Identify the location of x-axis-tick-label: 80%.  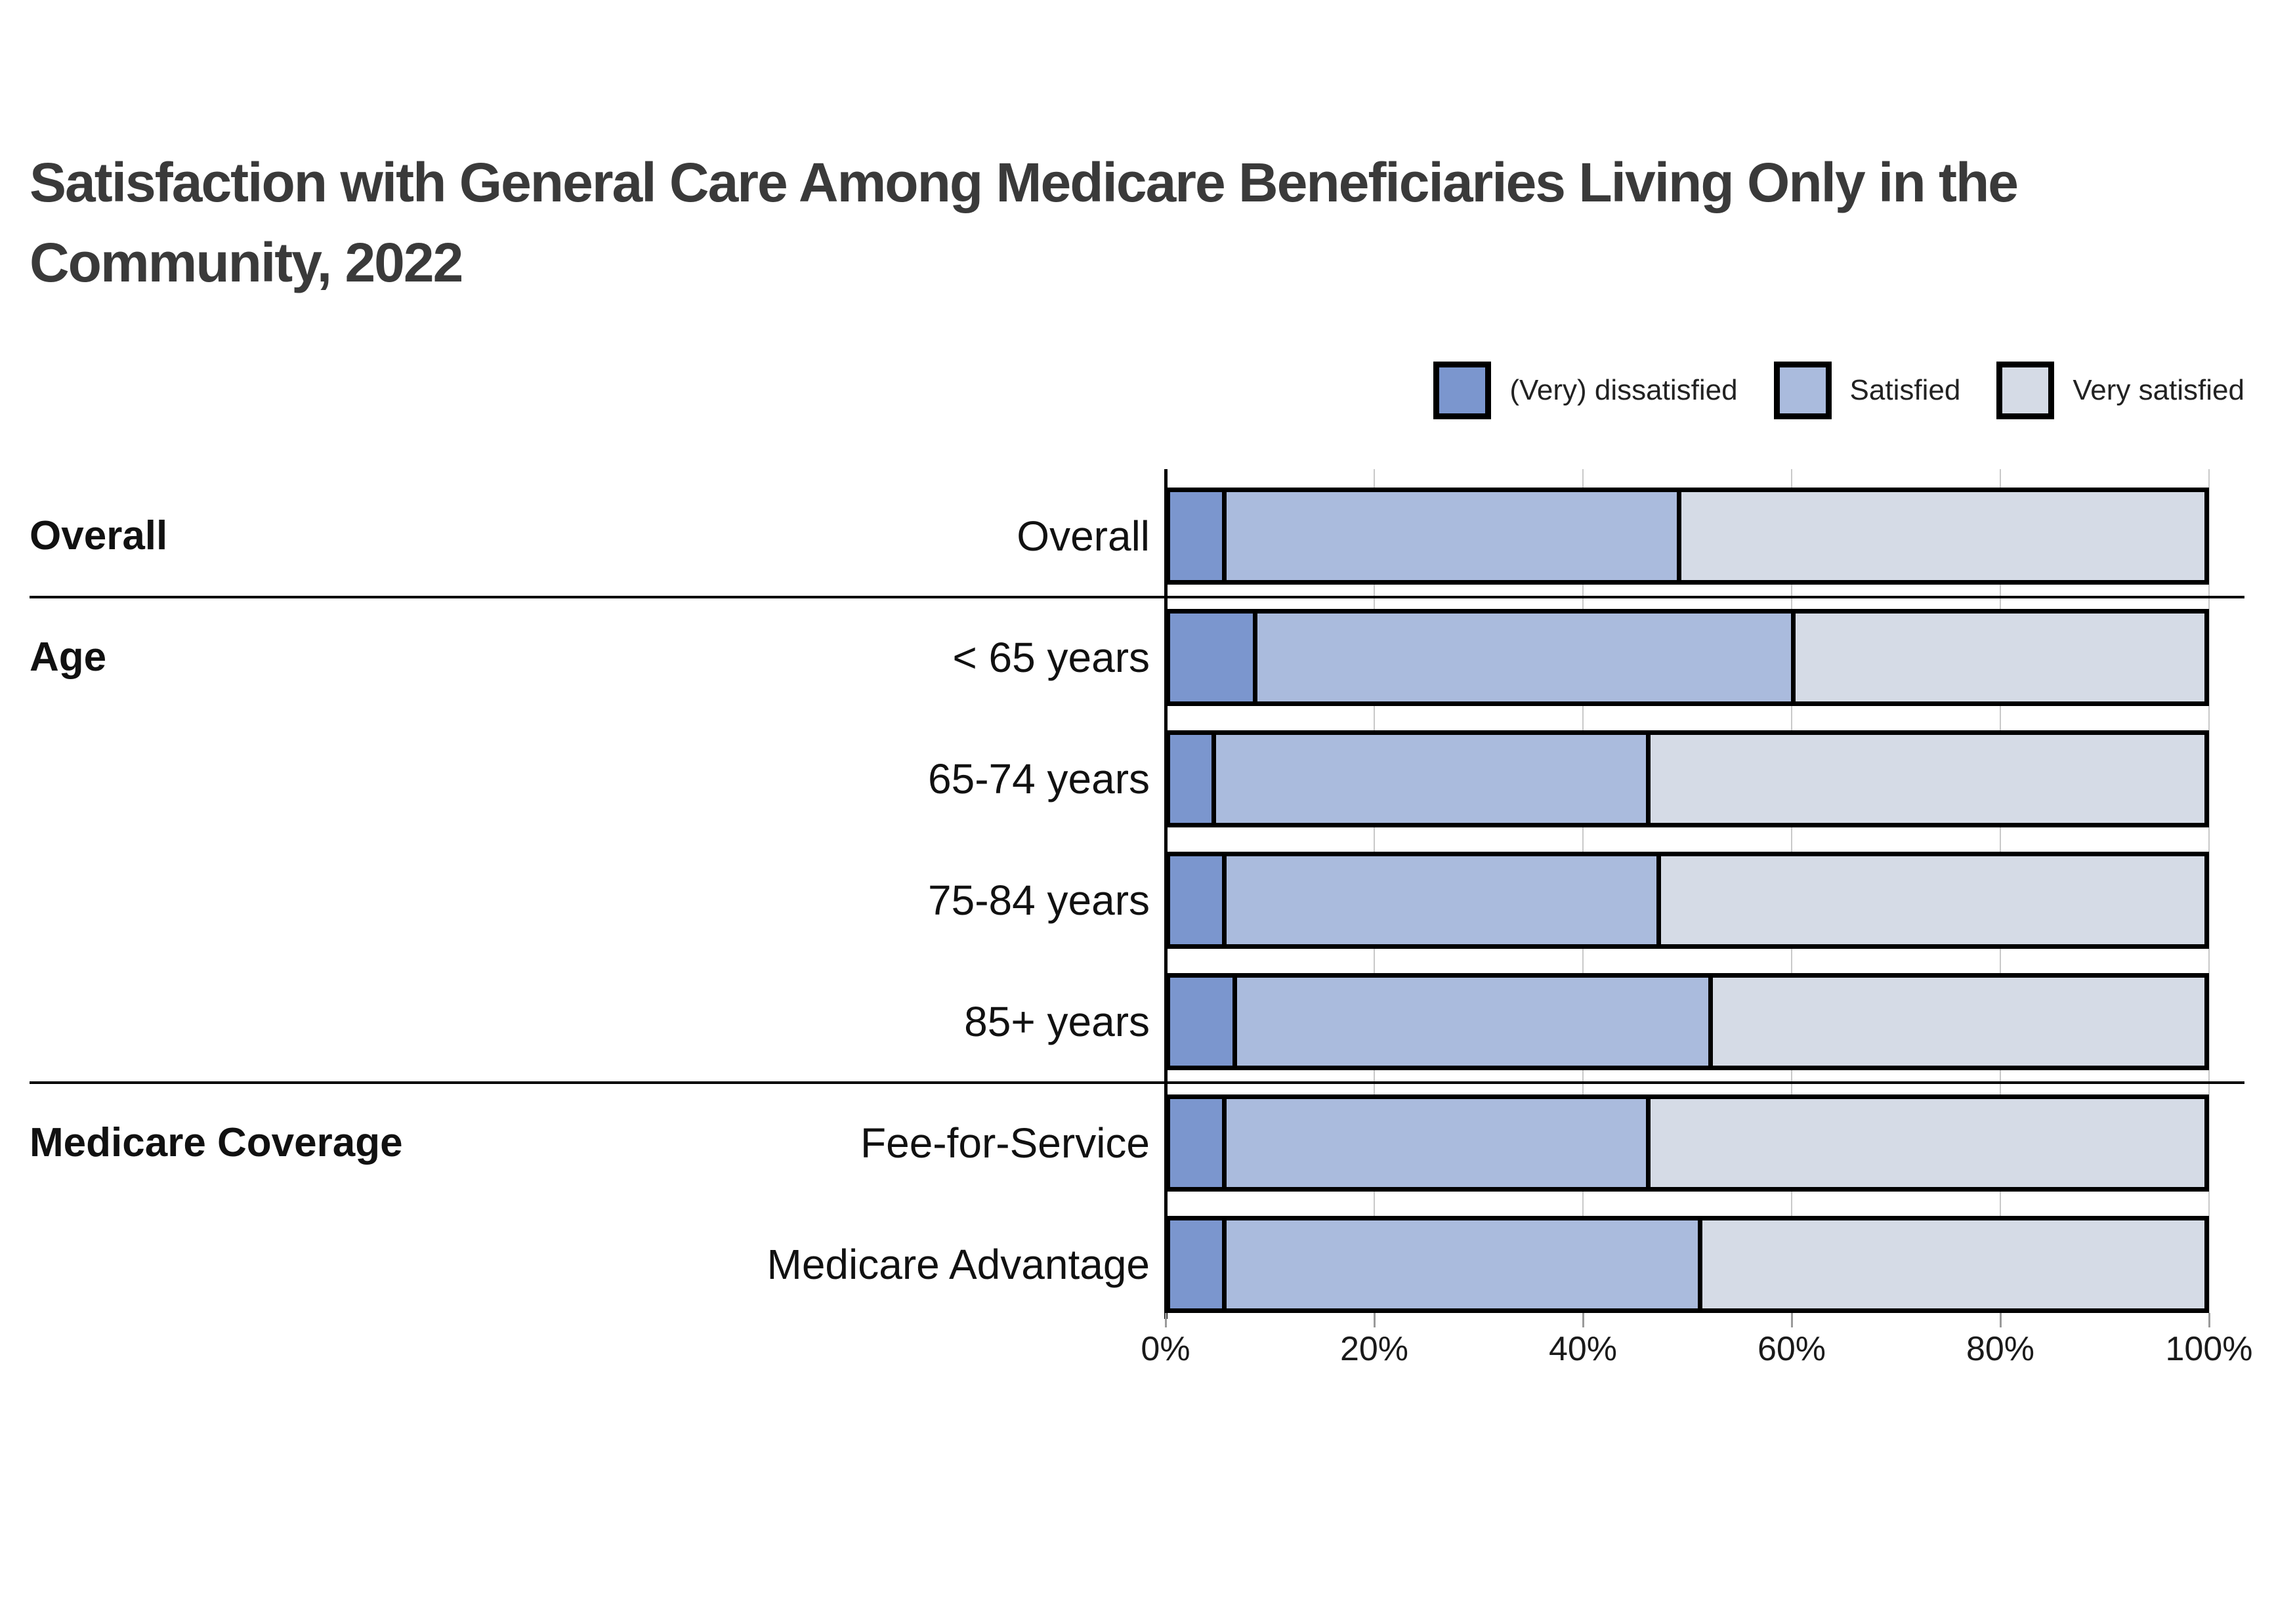
(2000, 1349).